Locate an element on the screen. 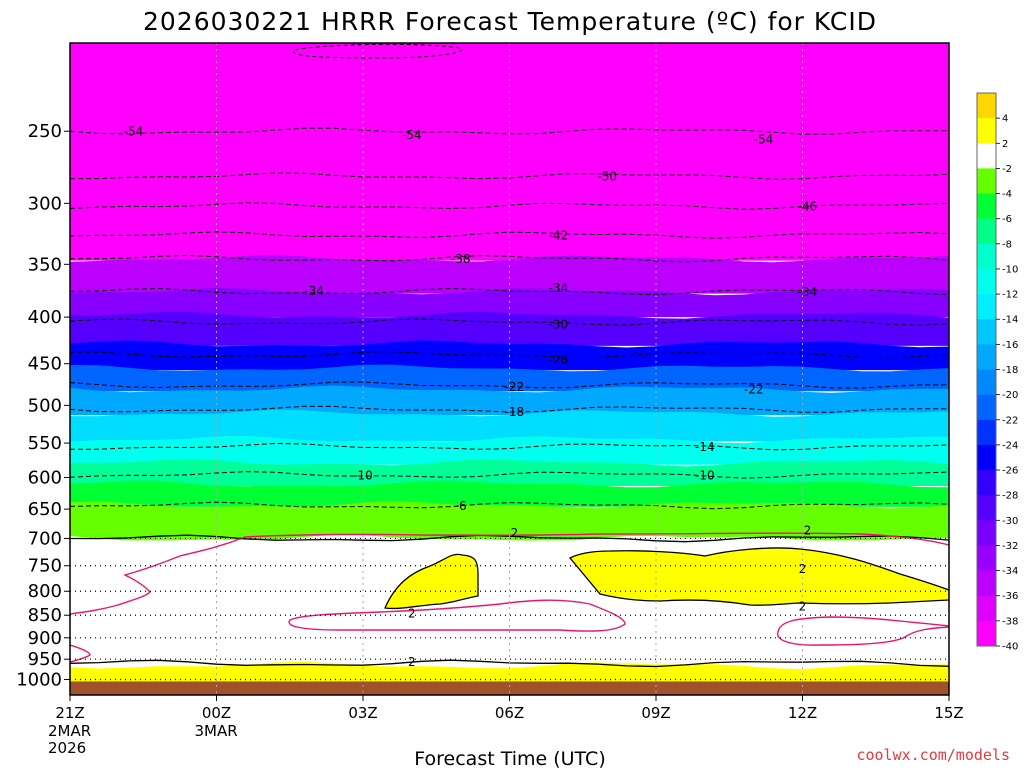  y-tick-label: 600 is located at coordinates (45, 477).